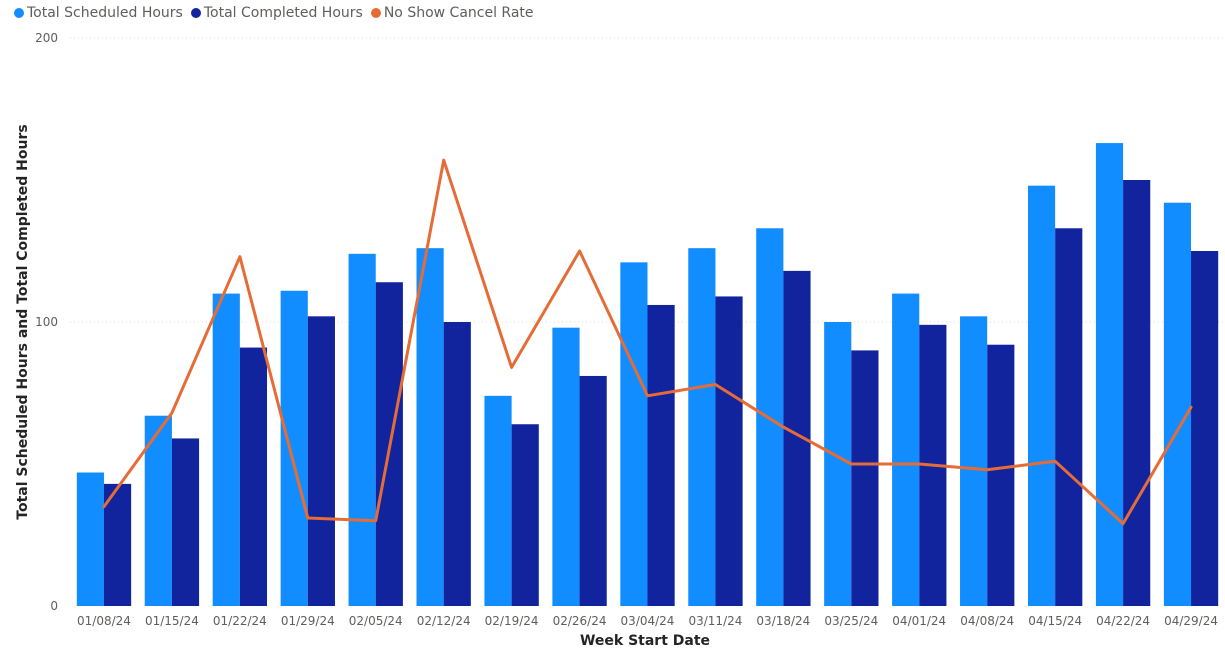 The image size is (1225, 650). Describe the element at coordinates (105, 13) in the screenshot. I see `legend-label-scheduled: Total Scheduled Hours` at that location.